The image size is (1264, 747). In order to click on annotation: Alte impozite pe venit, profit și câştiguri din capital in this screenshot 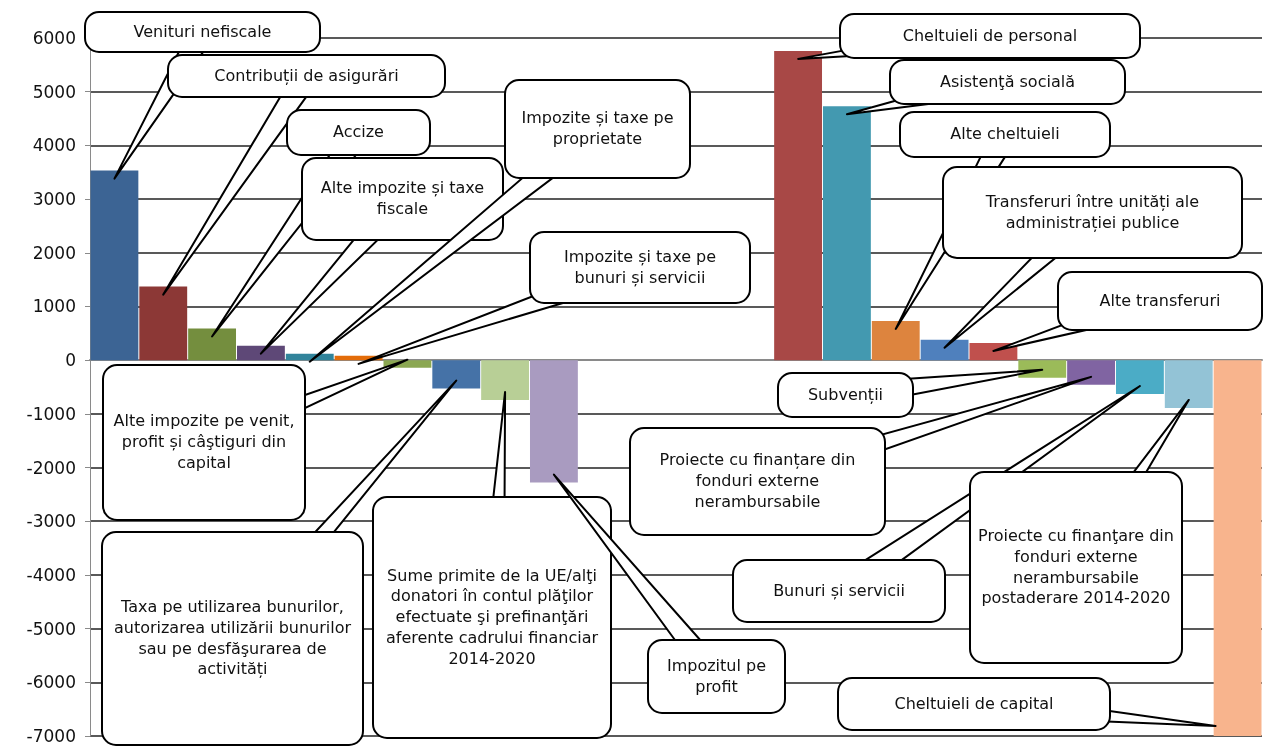, I will do `click(204, 442)`.